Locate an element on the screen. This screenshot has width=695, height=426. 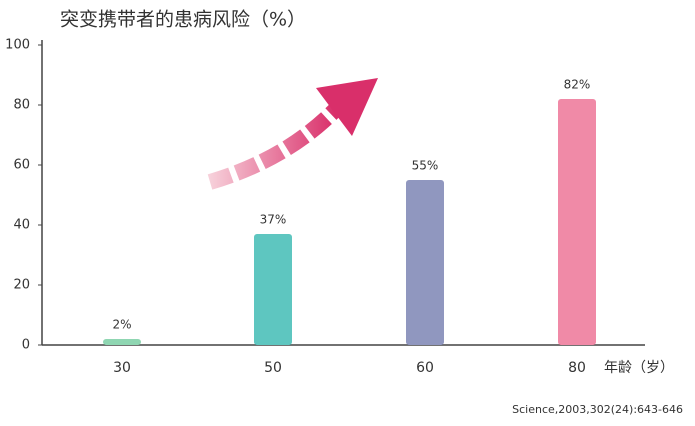
y-tick-label: 100 is located at coordinates (17, 45).